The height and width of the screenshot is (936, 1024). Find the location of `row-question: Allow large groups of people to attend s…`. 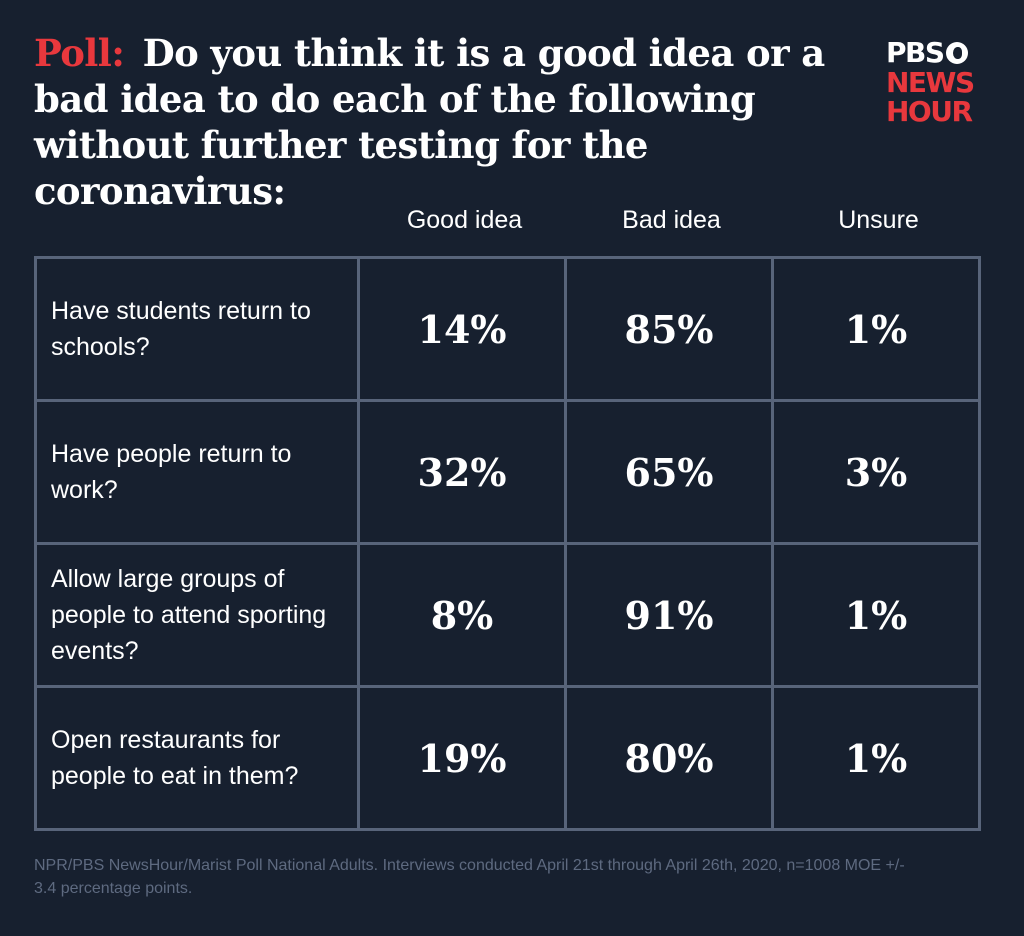

row-question: Allow large groups of people to attend s… is located at coordinates (197, 615).